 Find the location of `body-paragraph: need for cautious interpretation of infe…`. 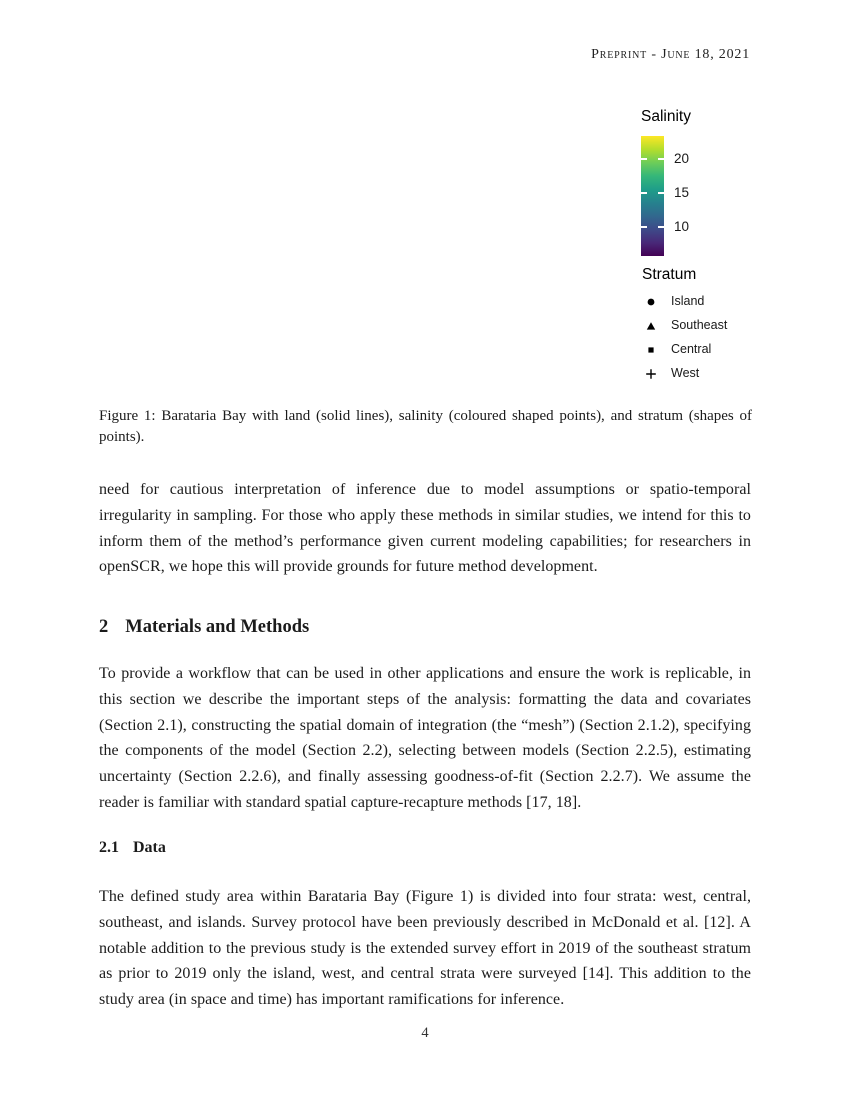

body-paragraph: need for cautious interpretation of infe… is located at coordinates (425, 528).